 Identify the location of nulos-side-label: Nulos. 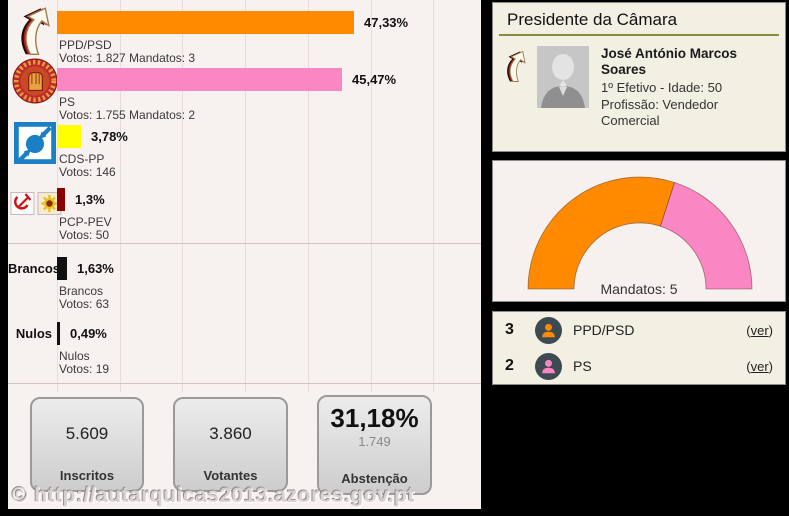
(33, 333).